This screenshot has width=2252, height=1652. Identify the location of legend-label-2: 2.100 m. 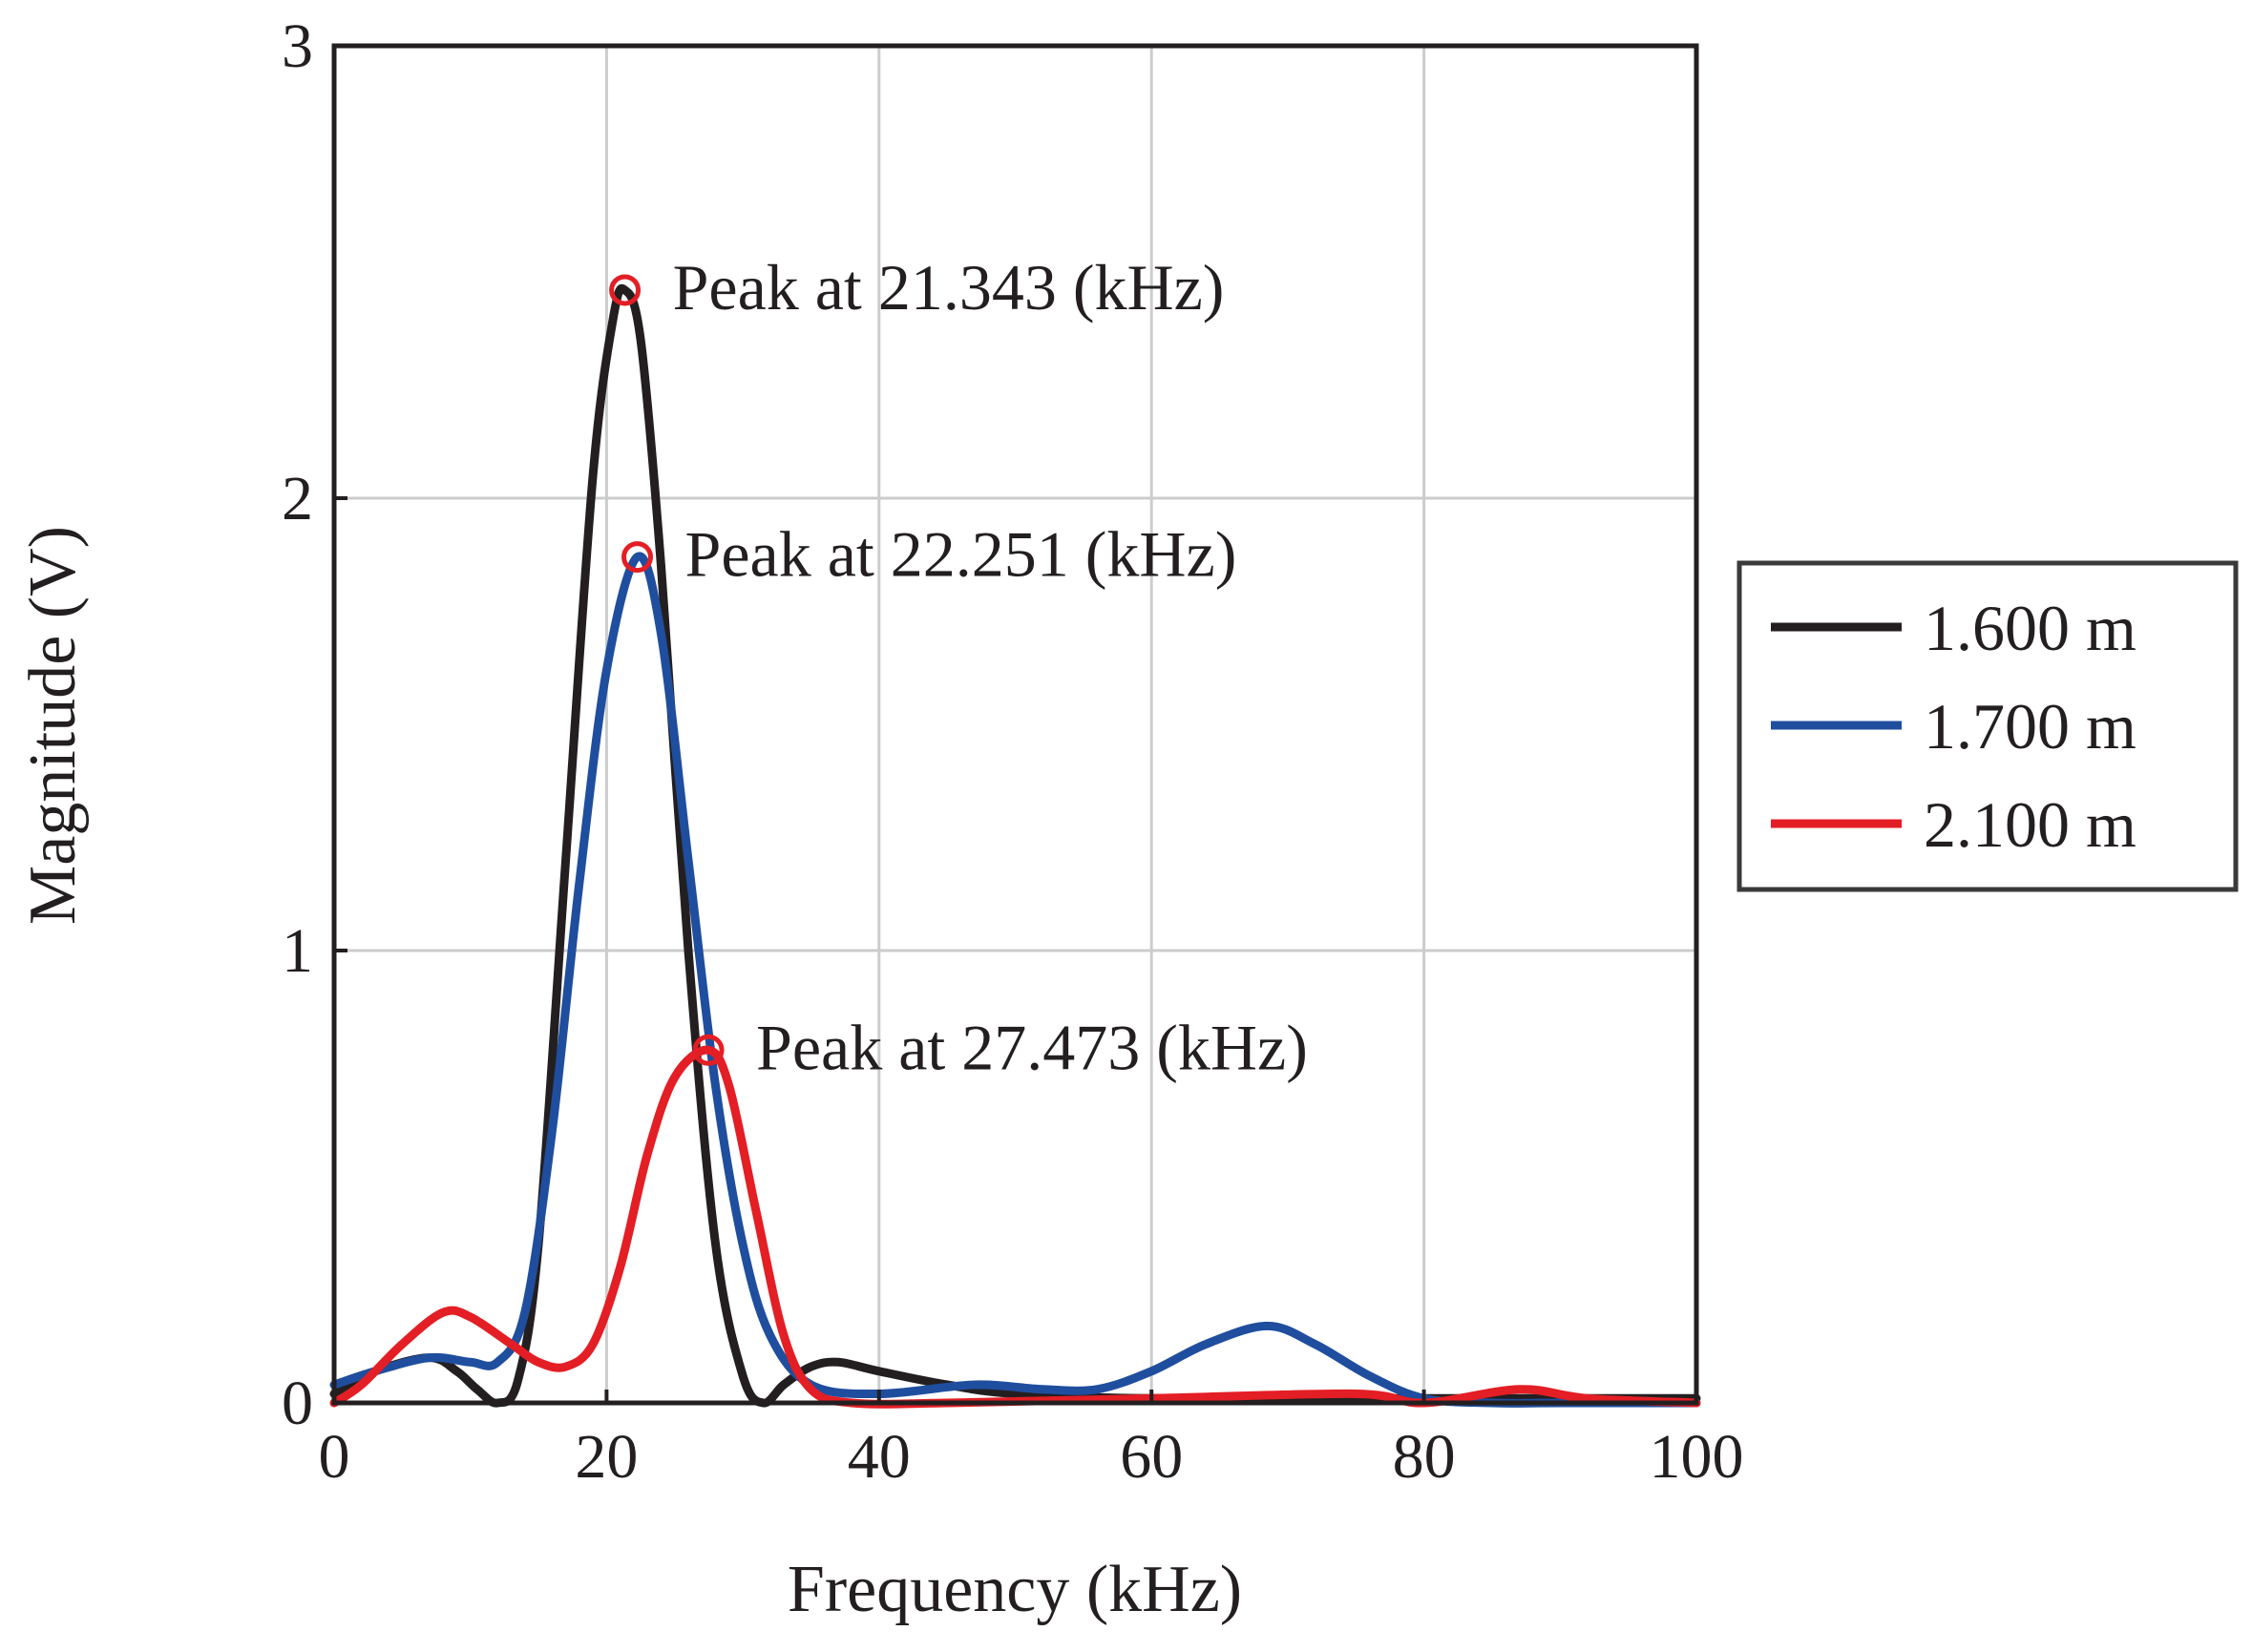
(2030, 824).